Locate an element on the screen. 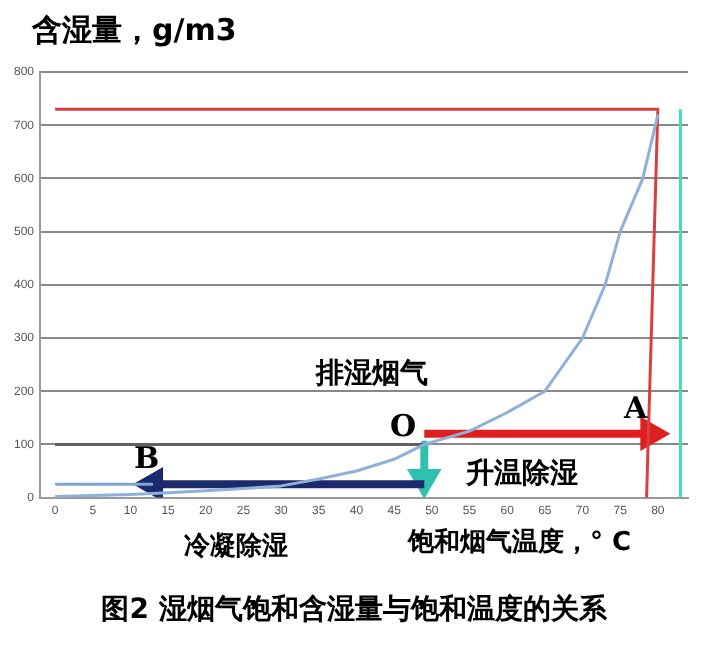  annotation: O is located at coordinates (403, 426).